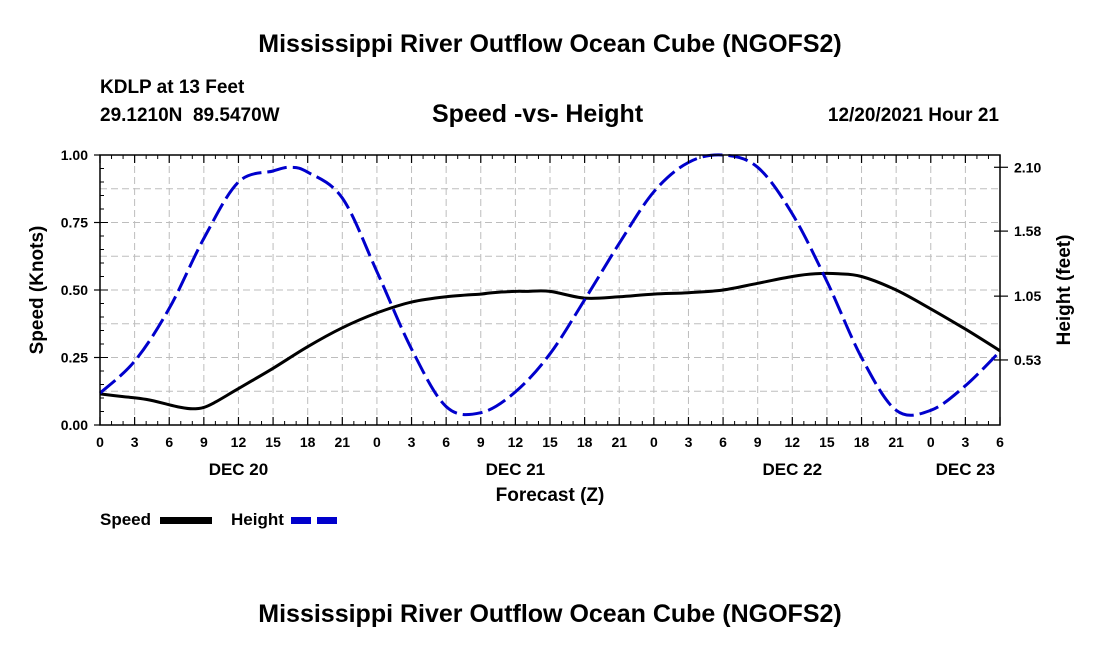  I want to click on y-tick-label: 0.25, so click(74, 358).